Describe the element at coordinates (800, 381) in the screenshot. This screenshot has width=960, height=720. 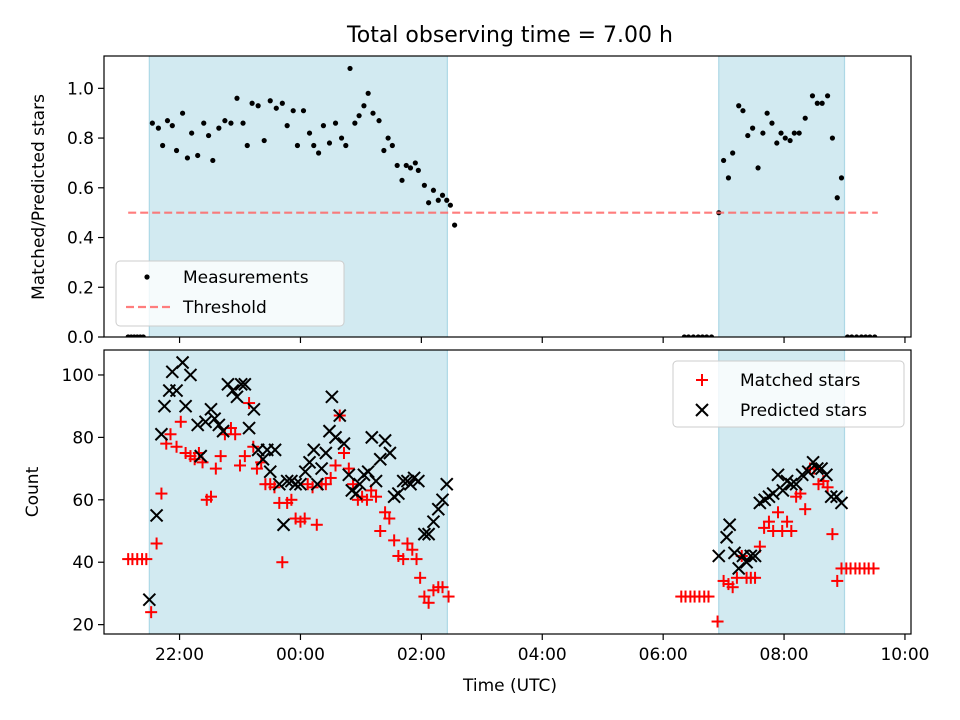
I see `legend-matched-label: Matched stars` at that location.